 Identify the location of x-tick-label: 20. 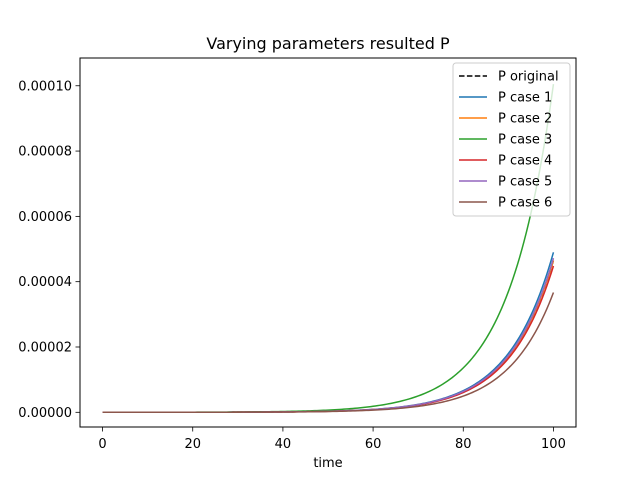
(192, 444).